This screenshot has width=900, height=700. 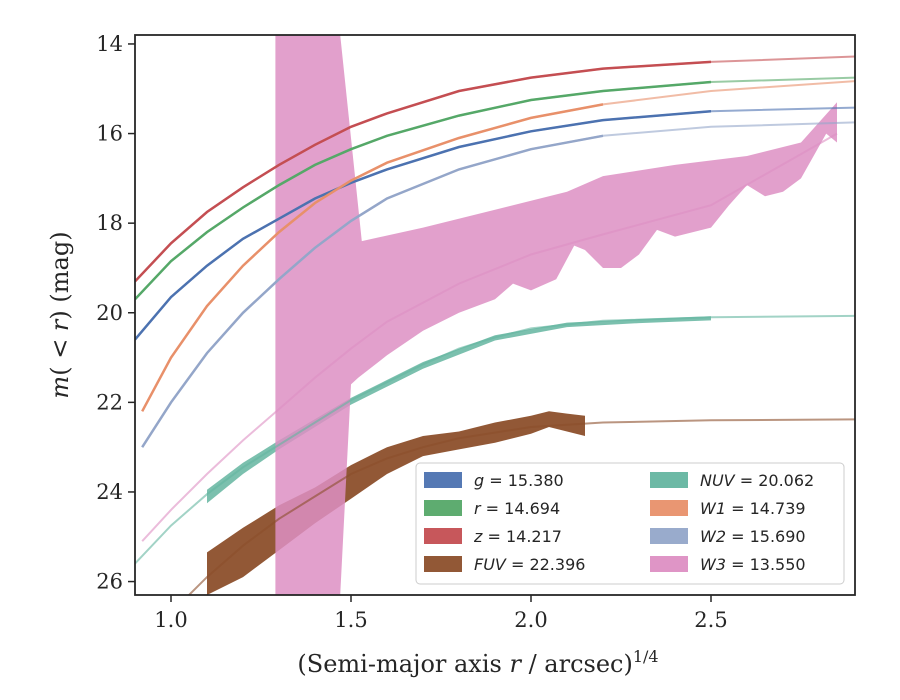 I want to click on legend-swatch-z, so click(x=443, y=536).